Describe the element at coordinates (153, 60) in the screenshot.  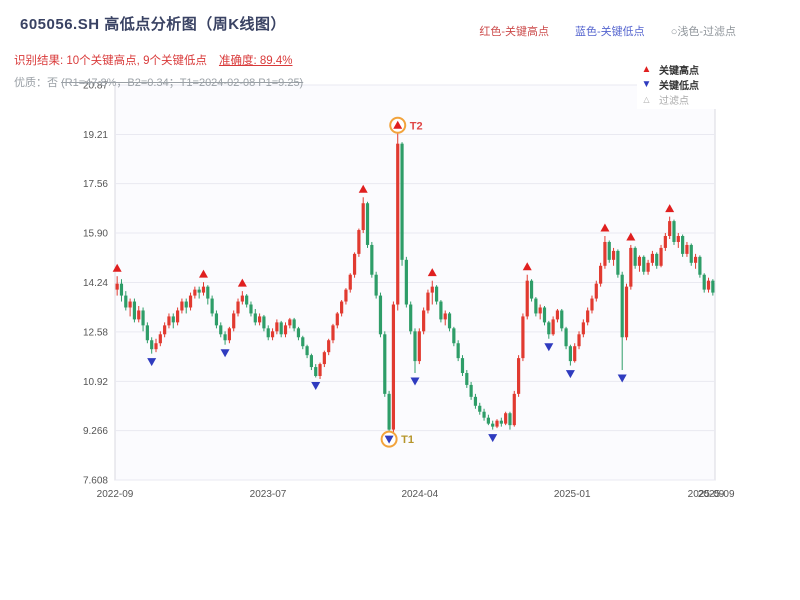
I see `recognition-result-line: 识别结果: 10个关键高点, 9个关键低点 准确度: 89.4%` at that location.